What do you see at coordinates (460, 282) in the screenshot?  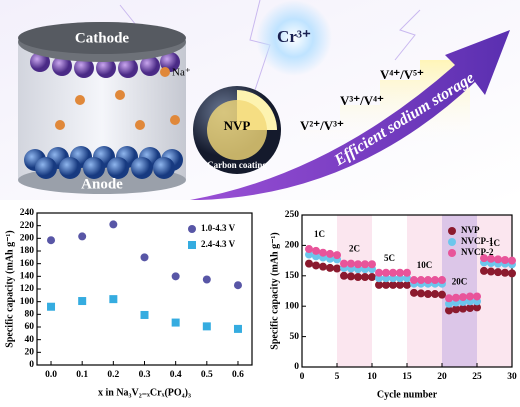 I see `rate-label: 20C` at bounding box center [460, 282].